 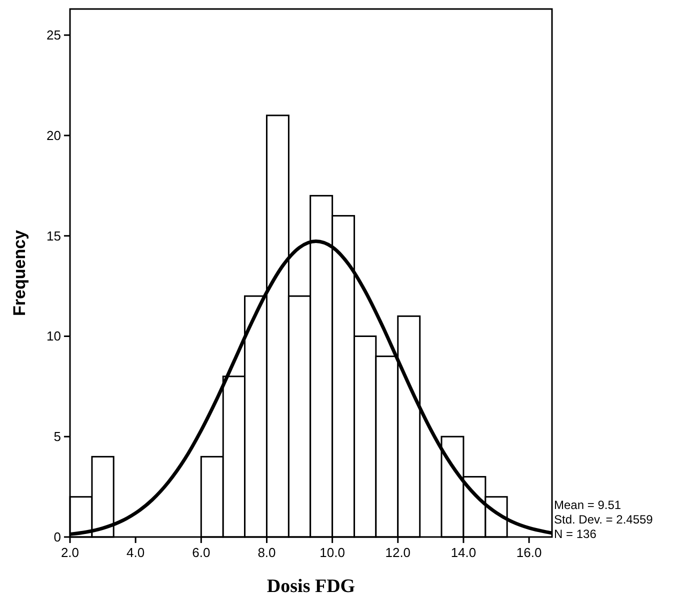 What do you see at coordinates (135, 552) in the screenshot?
I see `x-tick-label: 4.0` at bounding box center [135, 552].